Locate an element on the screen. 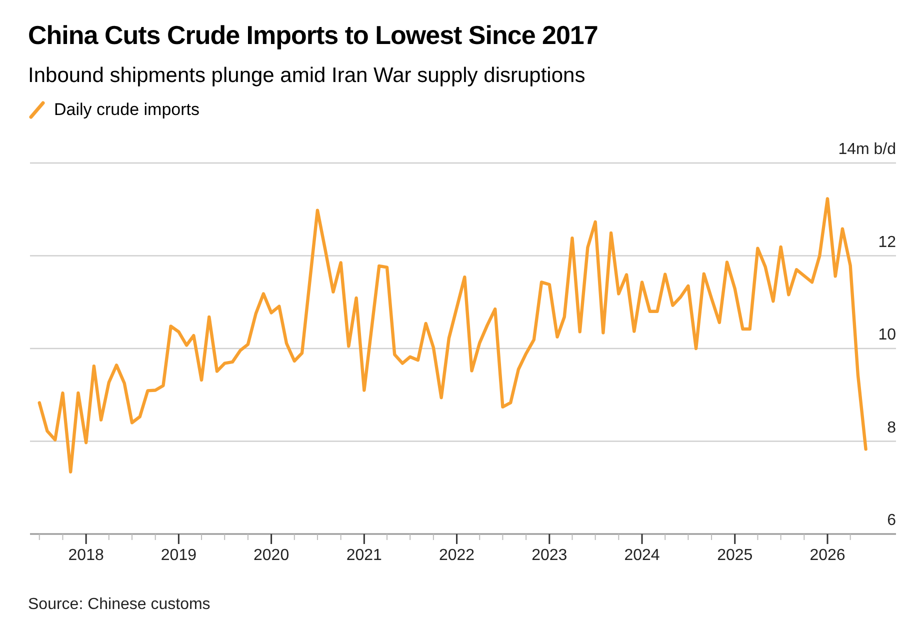 The image size is (924, 632). x-tick-label: 2018 is located at coordinates (86, 555).